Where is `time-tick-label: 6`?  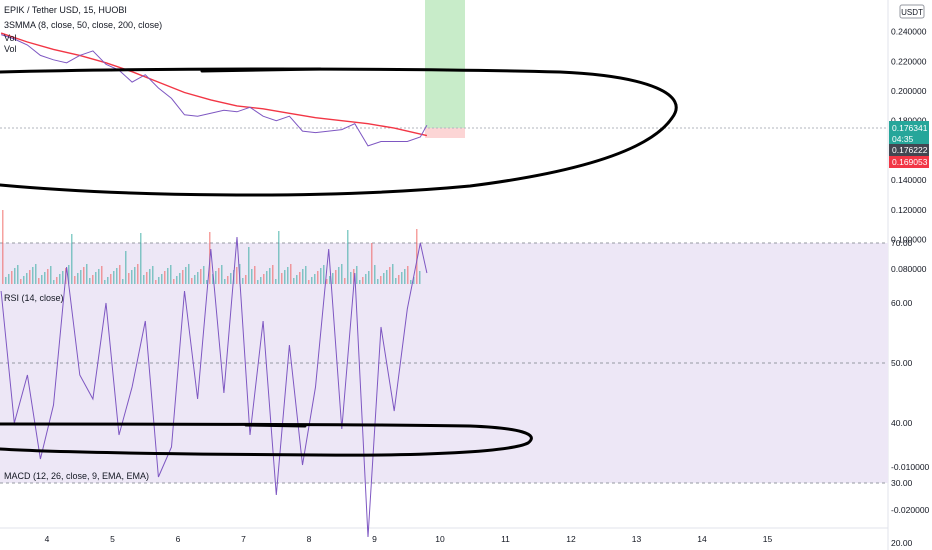 time-tick-label: 6 is located at coordinates (178, 539).